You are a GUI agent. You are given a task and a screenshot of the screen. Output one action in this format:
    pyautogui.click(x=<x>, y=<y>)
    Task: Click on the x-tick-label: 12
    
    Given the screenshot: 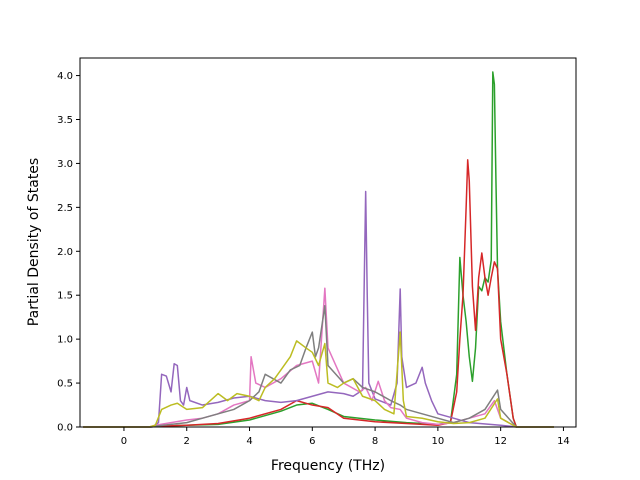 What is the action you would take?
    pyautogui.click(x=500, y=441)
    